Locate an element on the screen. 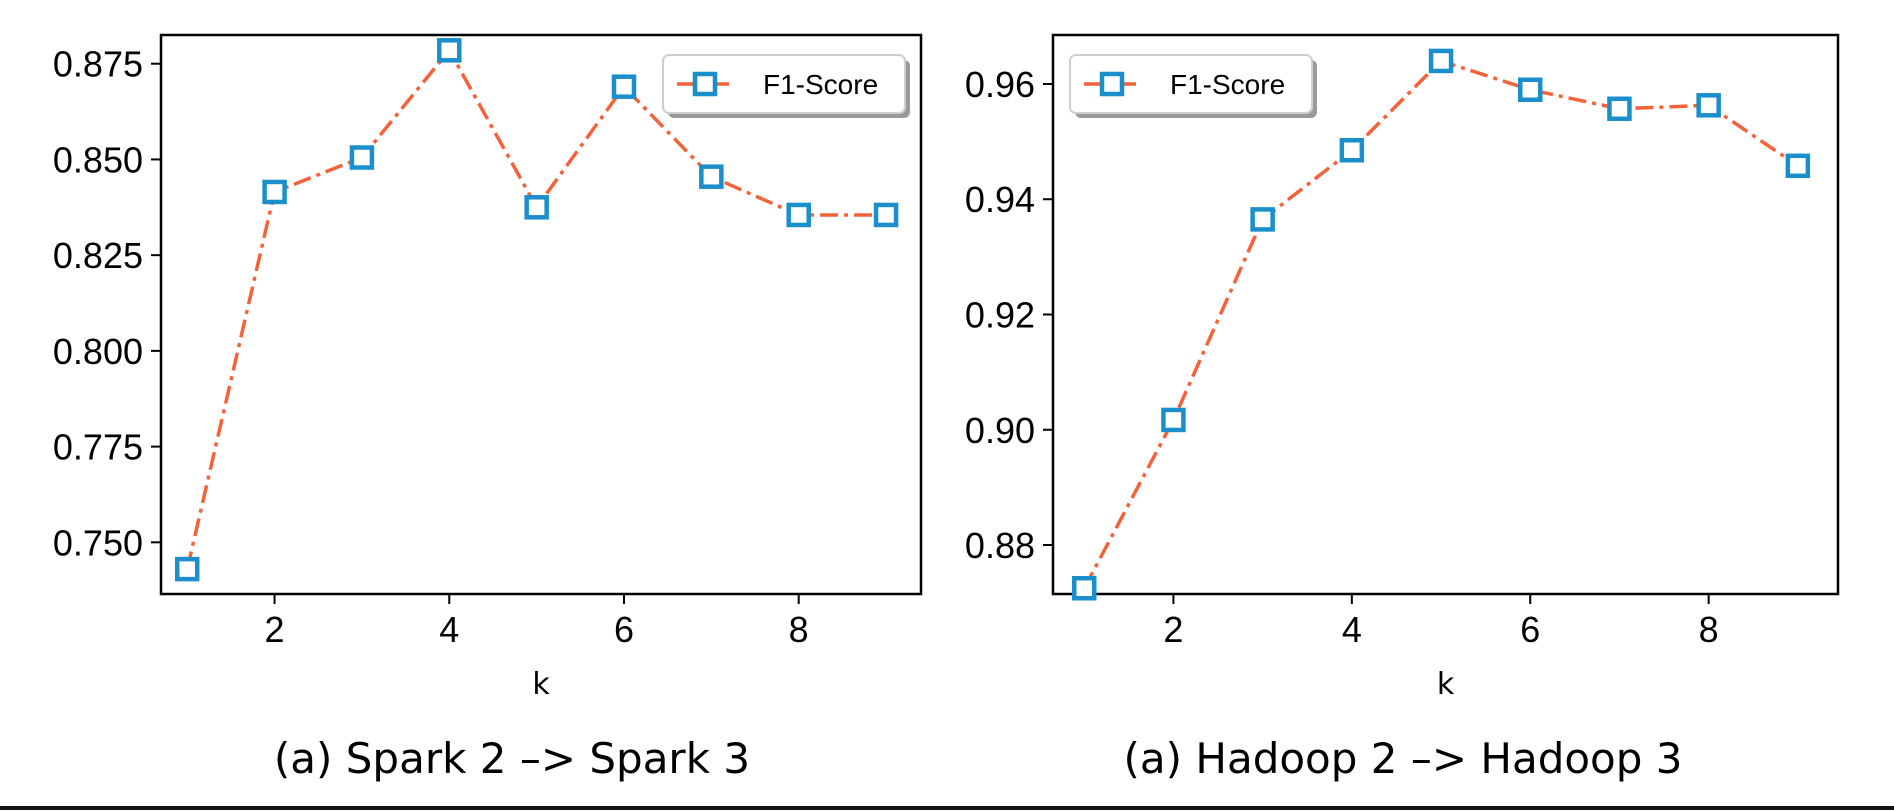 This screenshot has width=1894, height=812. left-y-tick-label: 0.825 is located at coordinates (98, 255).